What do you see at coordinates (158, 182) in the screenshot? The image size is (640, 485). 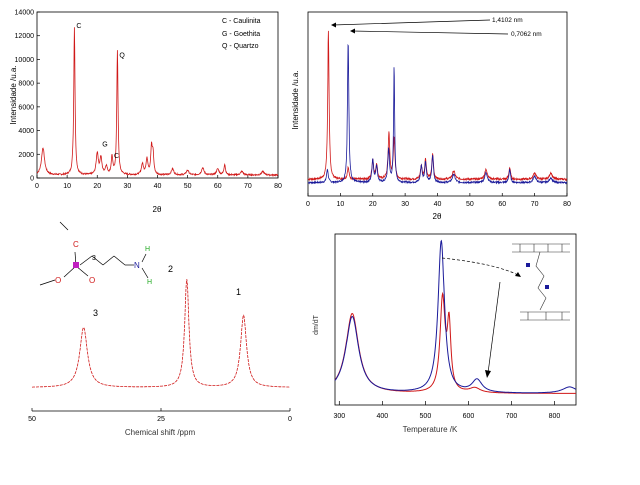 I see `xrd-original-x-ticks: 0 10 20 30 40 50 60 70 80` at bounding box center [158, 182].